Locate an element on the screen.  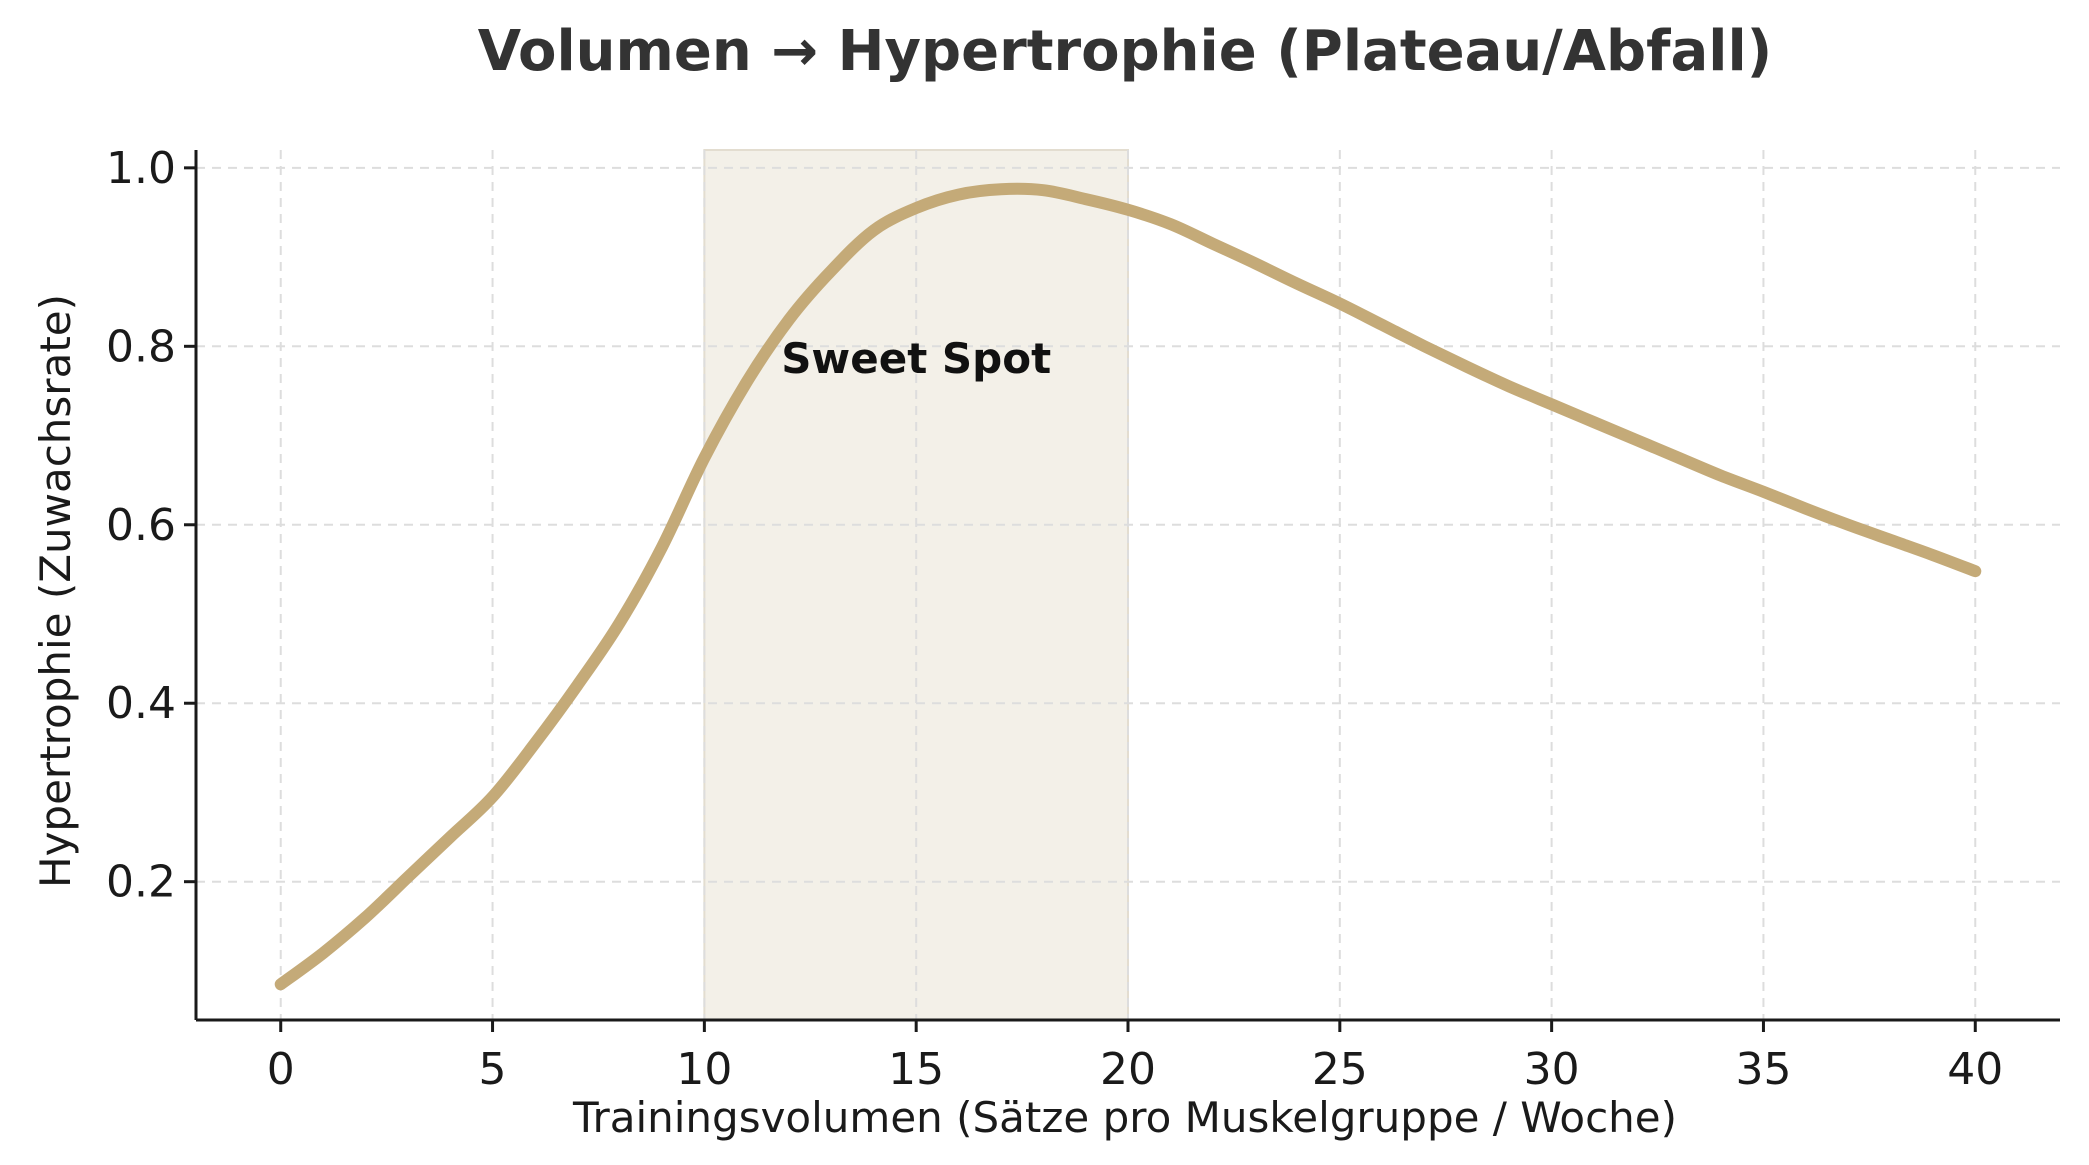
sweet-spot-label: Sweet Spot is located at coordinates (916, 358).